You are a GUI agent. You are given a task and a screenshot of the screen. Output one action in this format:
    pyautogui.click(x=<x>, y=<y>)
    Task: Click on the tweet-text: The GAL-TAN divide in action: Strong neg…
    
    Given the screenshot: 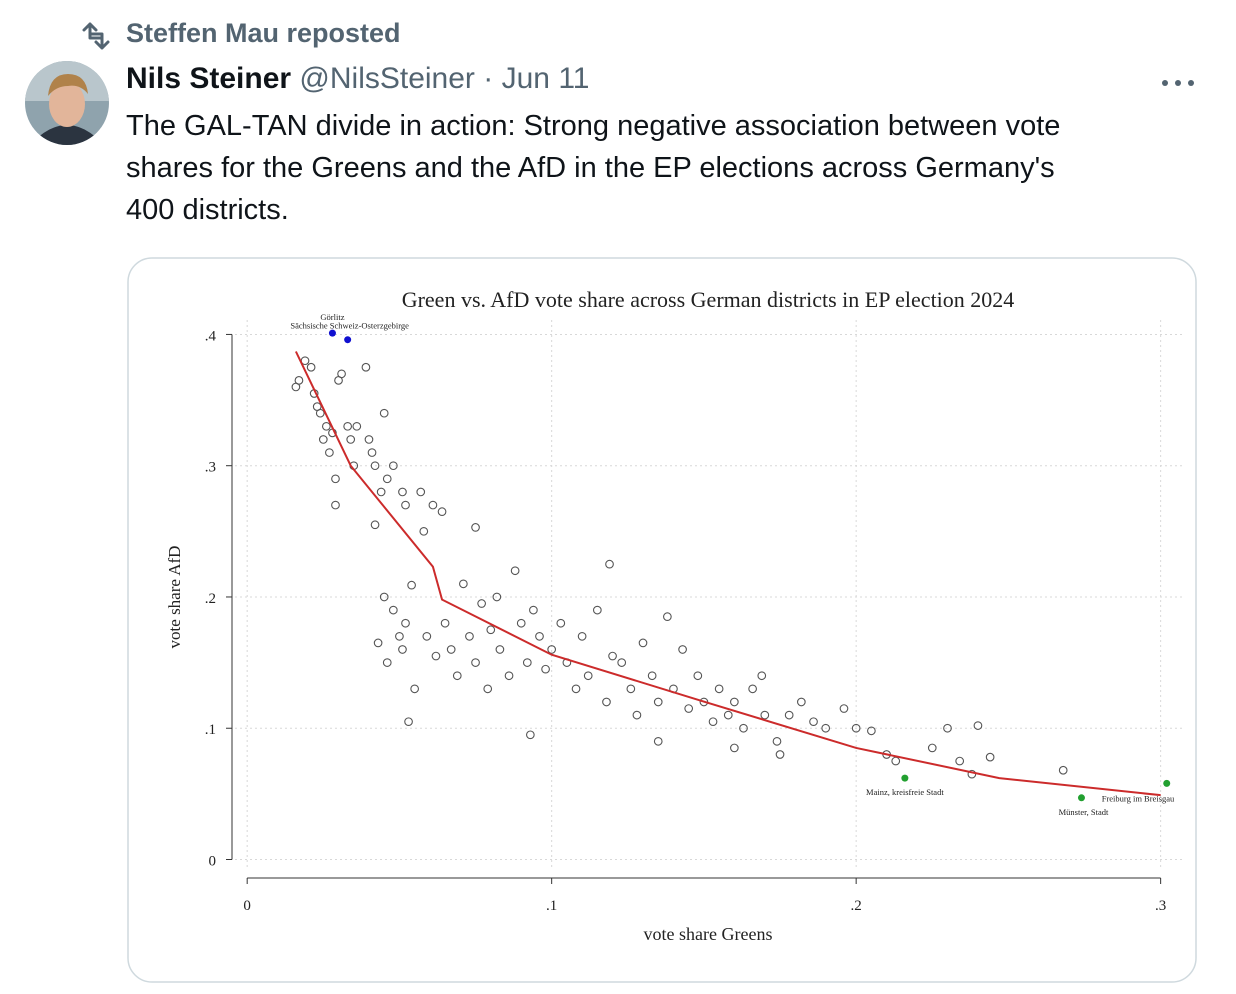 What is the action you would take?
    pyautogui.click(x=593, y=126)
    